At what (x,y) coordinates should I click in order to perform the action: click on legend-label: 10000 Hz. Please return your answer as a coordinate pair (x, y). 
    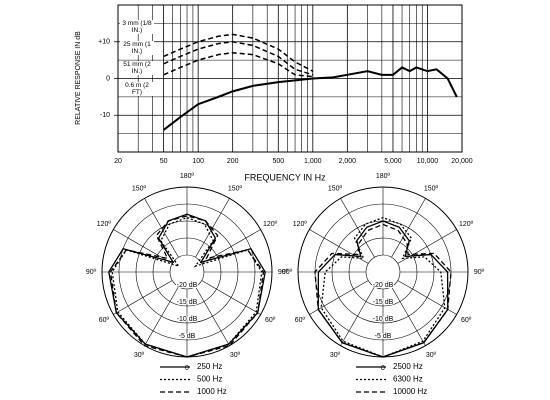
    Looking at the image, I should click on (410, 391).